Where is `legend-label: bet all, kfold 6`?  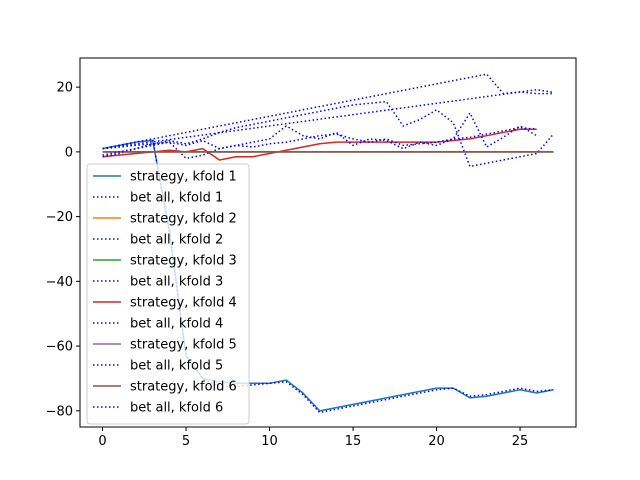 legend-label: bet all, kfold 6 is located at coordinates (176, 408).